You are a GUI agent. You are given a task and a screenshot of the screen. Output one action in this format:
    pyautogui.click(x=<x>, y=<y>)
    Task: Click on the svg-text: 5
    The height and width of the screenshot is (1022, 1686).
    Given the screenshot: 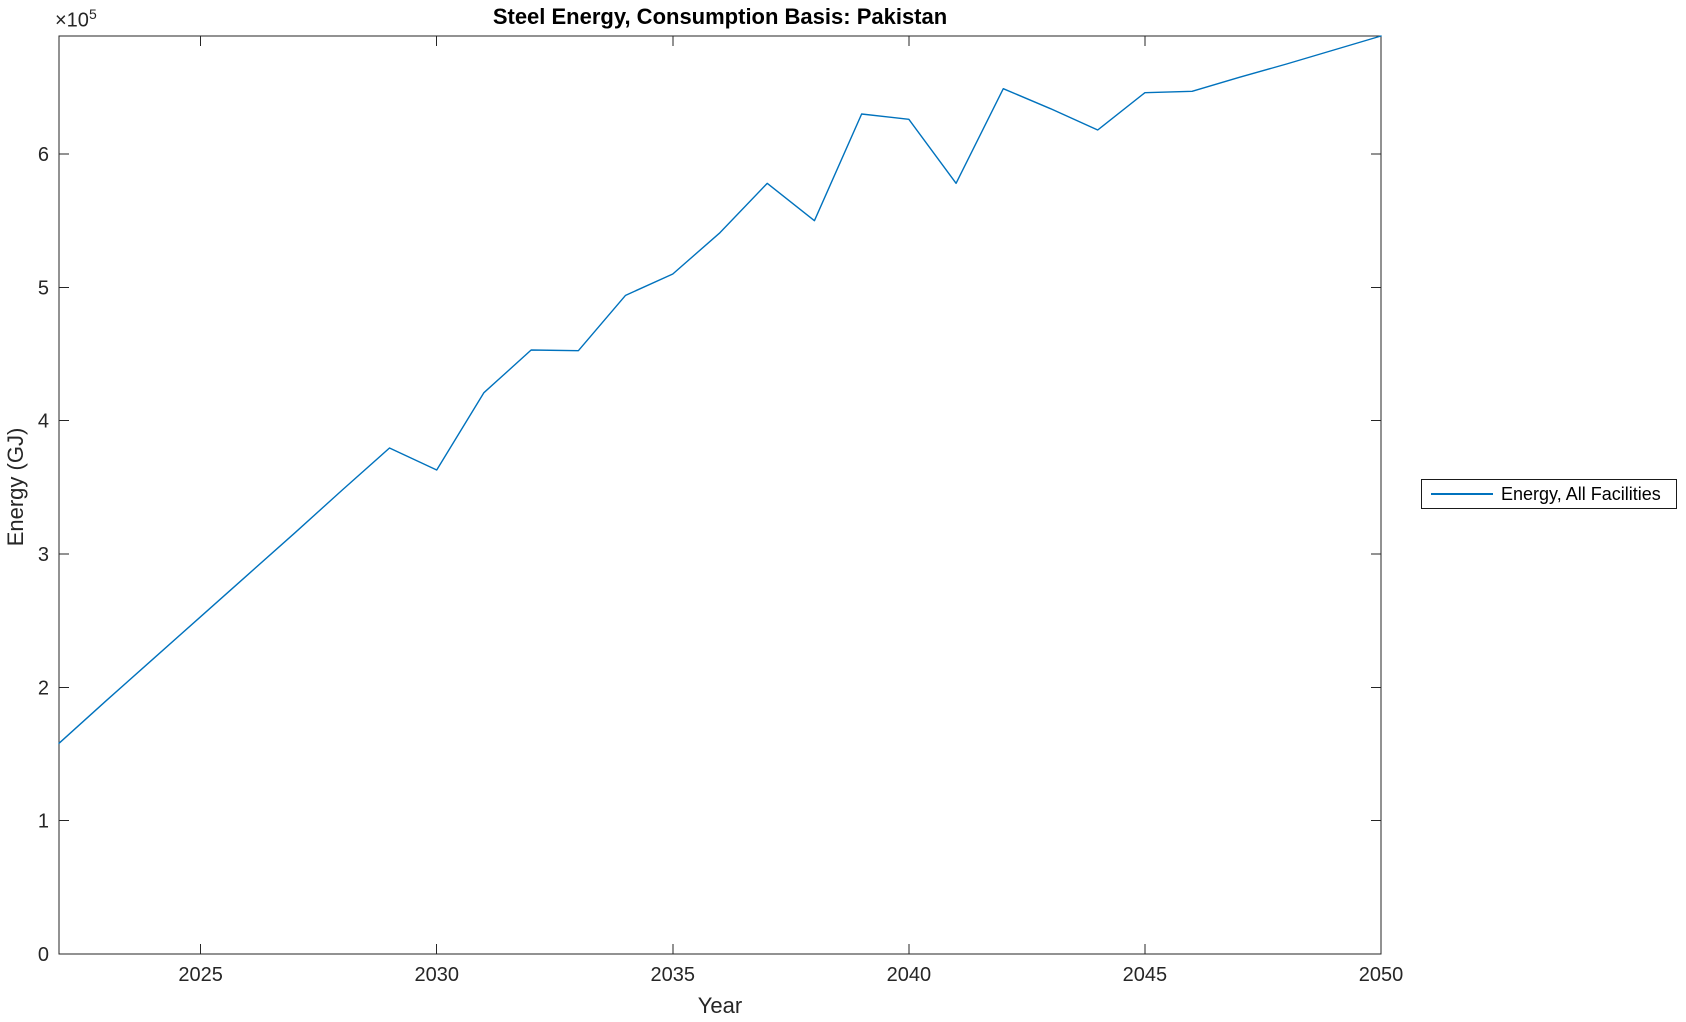 What is the action you would take?
    pyautogui.click(x=43, y=288)
    